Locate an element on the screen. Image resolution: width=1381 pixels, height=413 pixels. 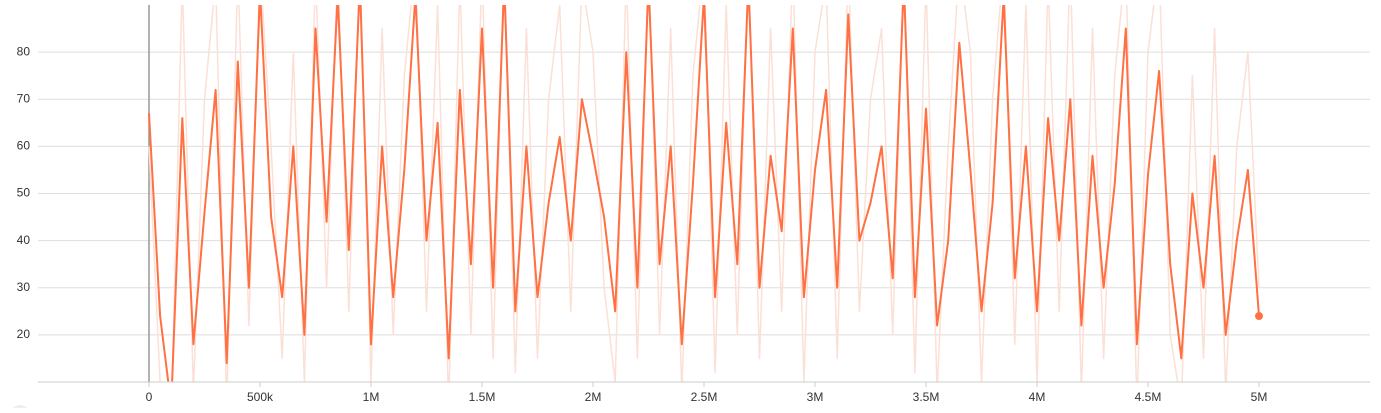
x-tick-label: 1M is located at coordinates (371, 397).